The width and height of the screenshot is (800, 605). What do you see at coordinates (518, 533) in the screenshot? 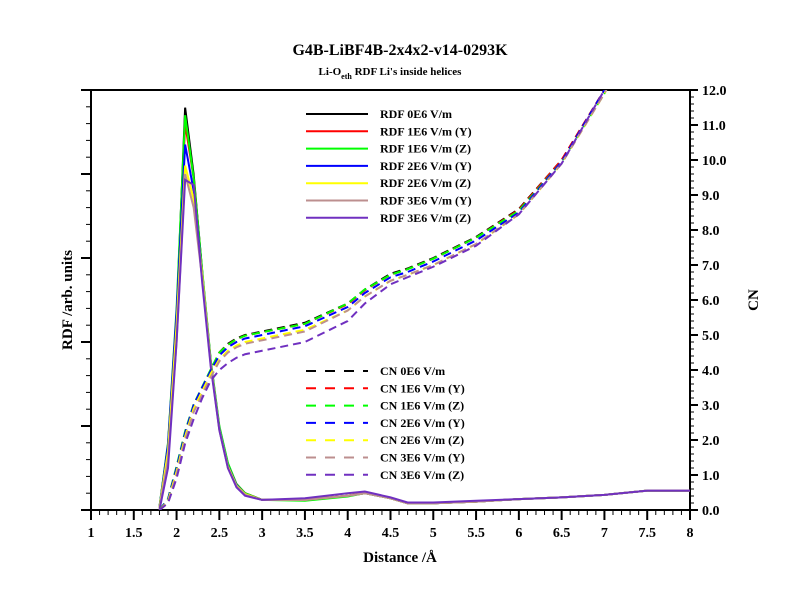
I see `x-tick-label: 6` at bounding box center [518, 533].